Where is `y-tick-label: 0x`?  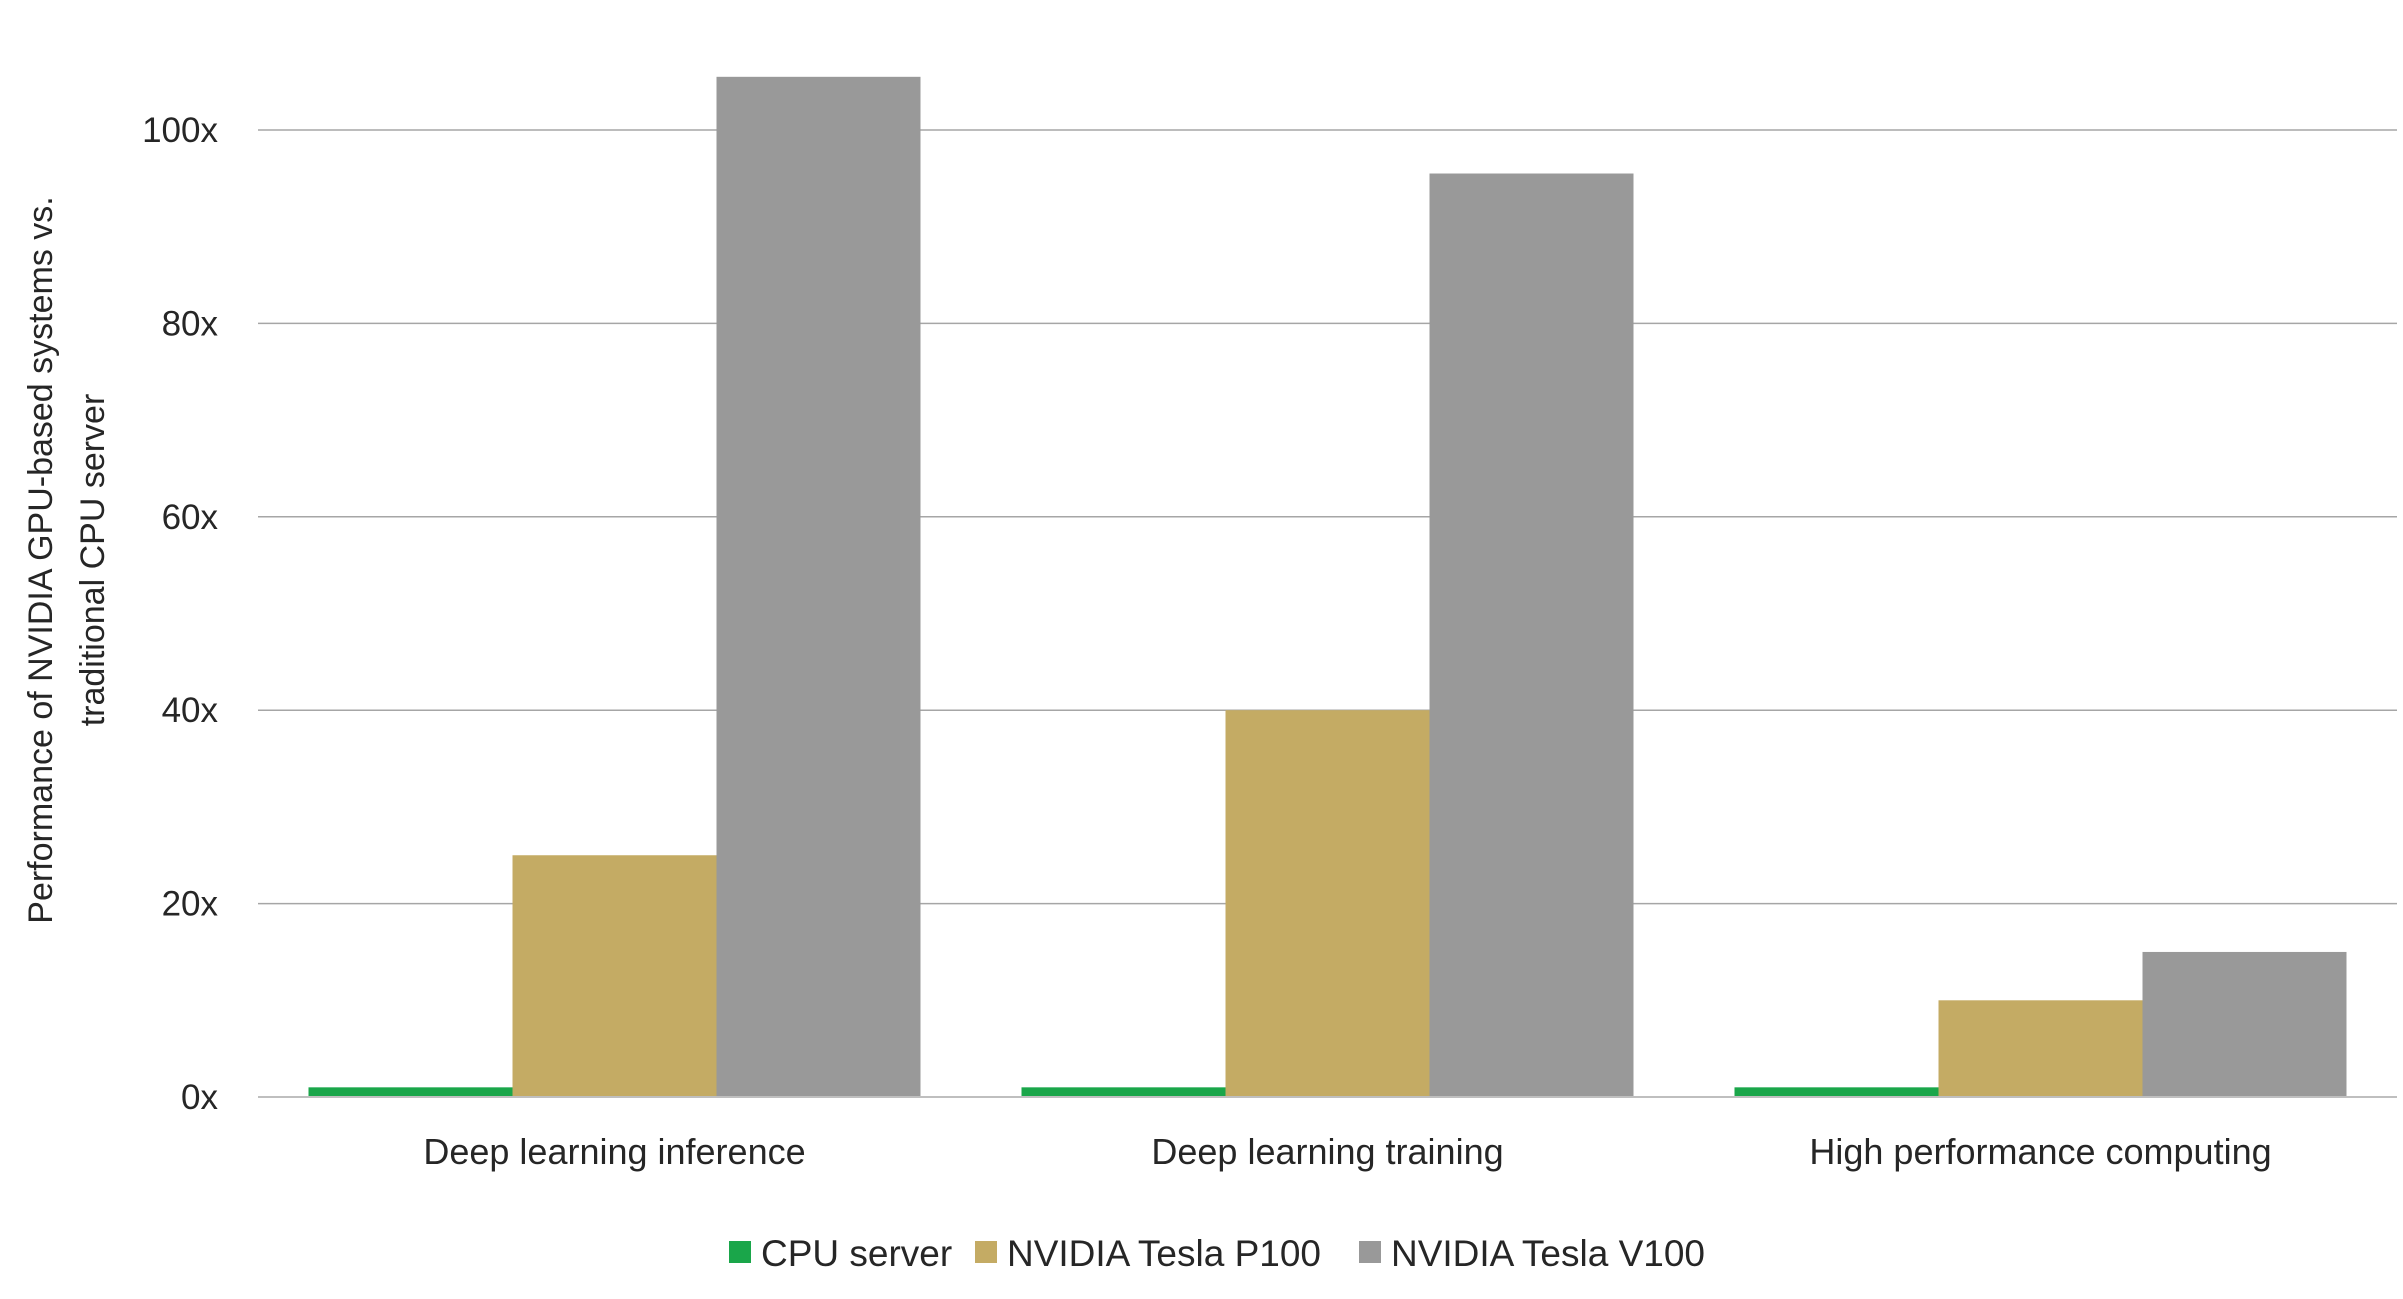
y-tick-label: 0x is located at coordinates (199, 1097).